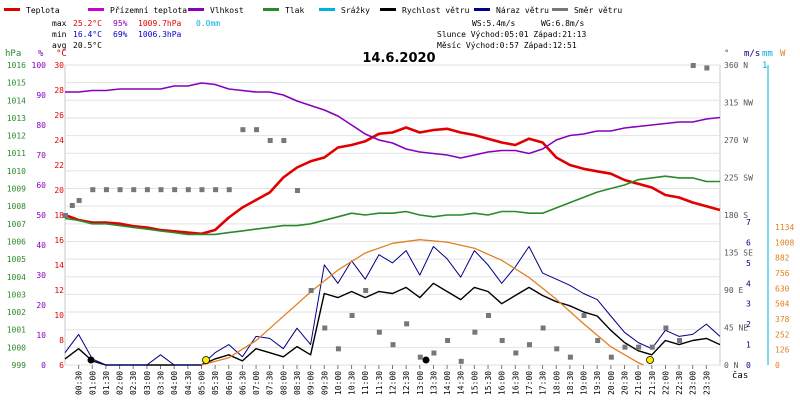 The height and width of the screenshot is (400, 800). I want to click on tick-percent: 60, so click(41, 185).